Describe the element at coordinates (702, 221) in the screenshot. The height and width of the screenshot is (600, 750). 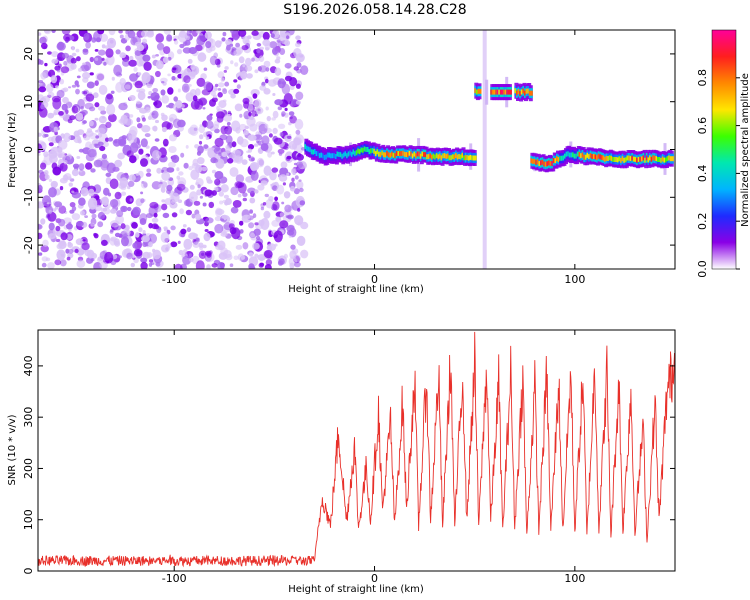
I see `colorbar-tick-label: 0.2` at that location.